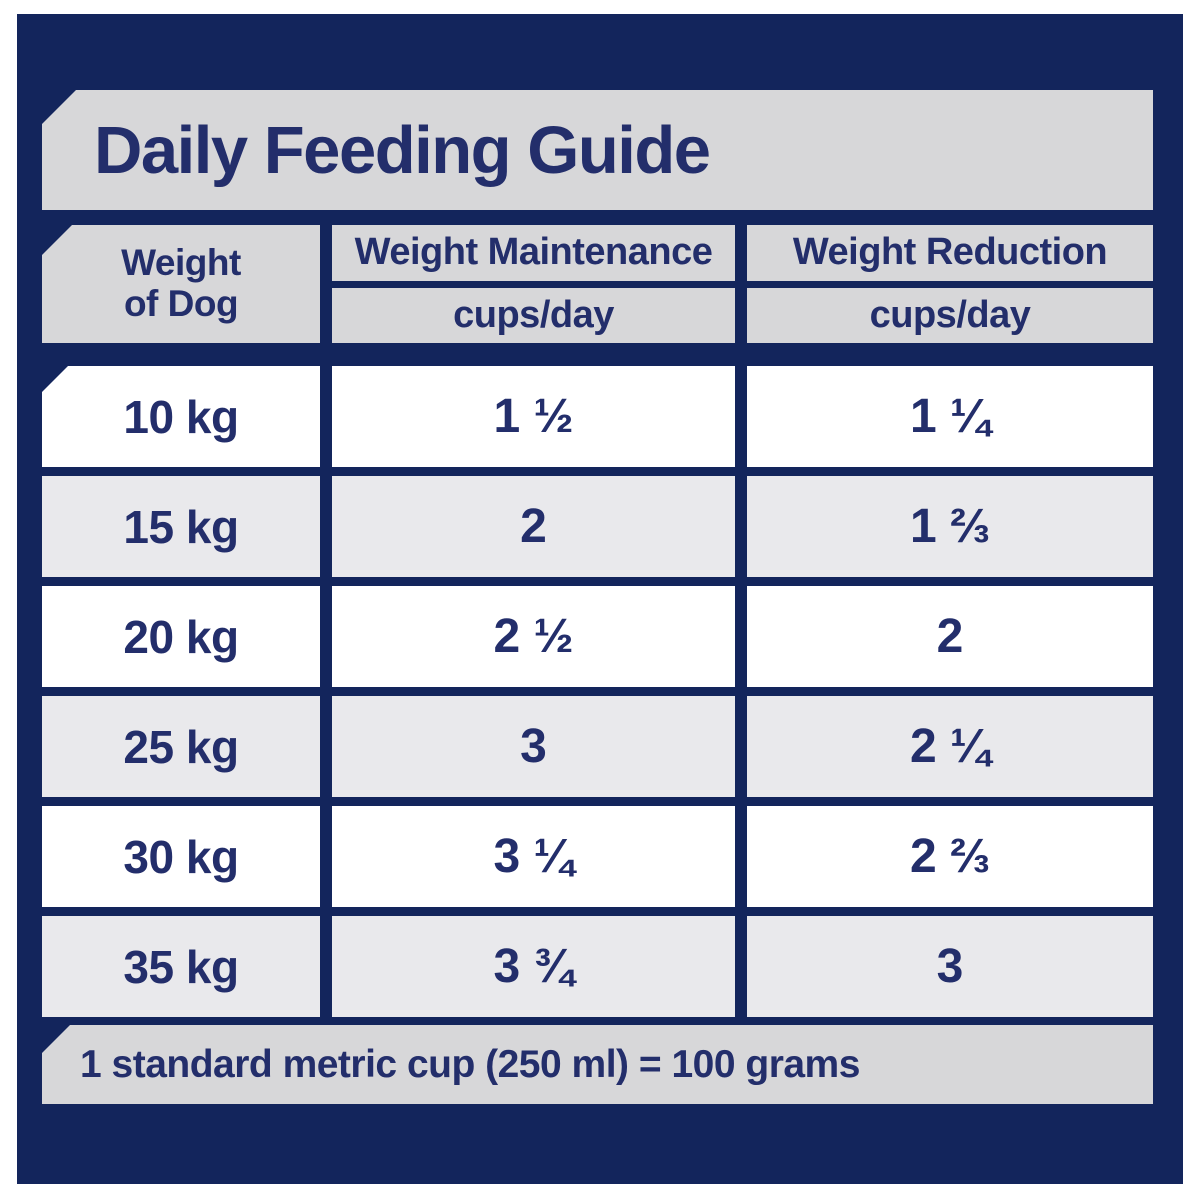  What do you see at coordinates (950, 746) in the screenshot?
I see `reduction-cell: 2 ¼` at bounding box center [950, 746].